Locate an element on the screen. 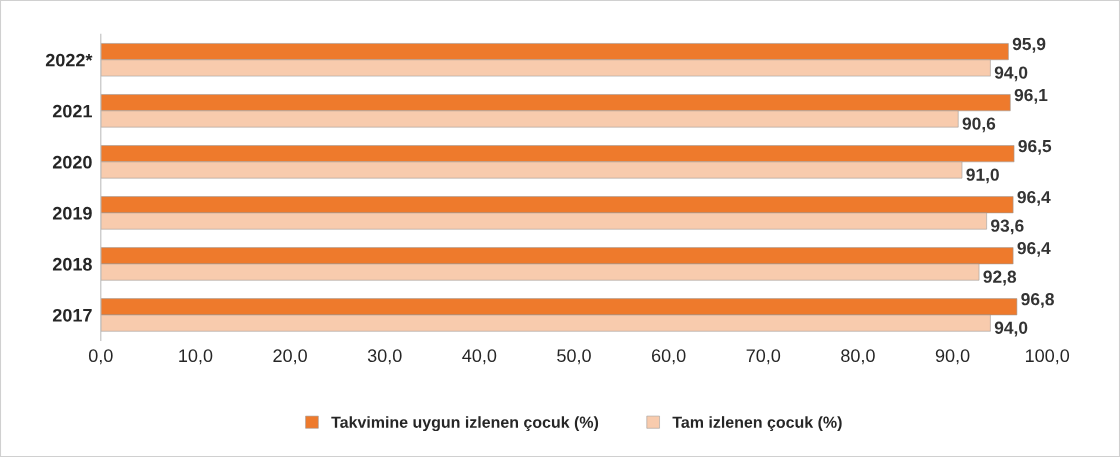  x-tick-label: 80,0 is located at coordinates (858, 357).